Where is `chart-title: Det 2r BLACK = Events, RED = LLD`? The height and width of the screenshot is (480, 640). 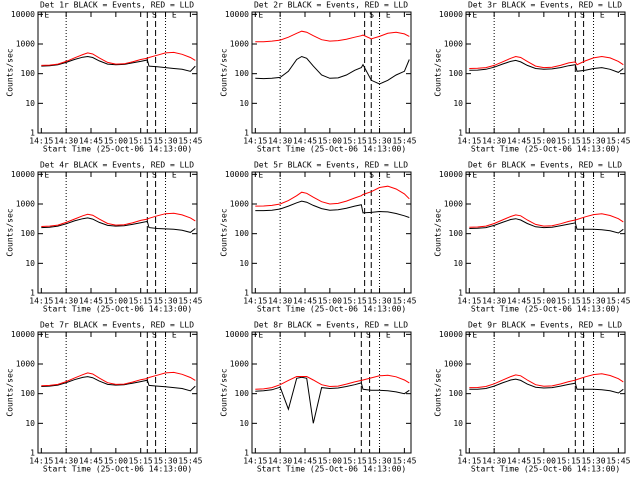 chart-title: Det 2r BLACK = Events, RED = LLD is located at coordinates (331, 5).